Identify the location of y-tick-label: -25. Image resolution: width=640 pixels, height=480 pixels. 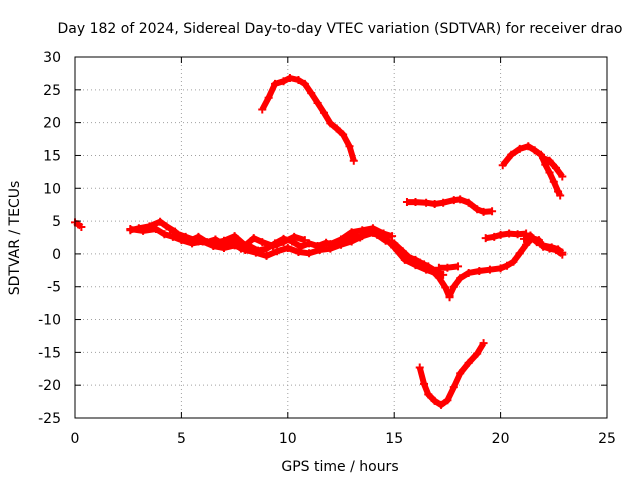
(49, 419).